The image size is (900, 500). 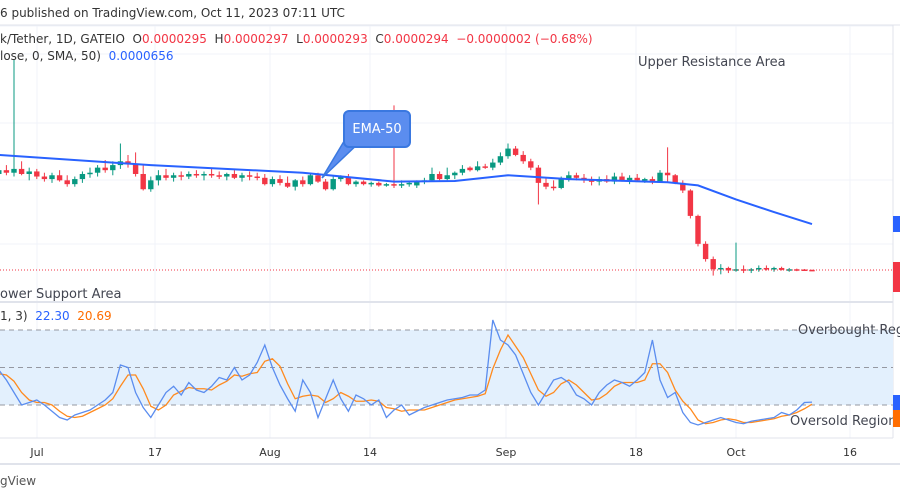 What do you see at coordinates (712, 62) in the screenshot?
I see `upper-resistance-label: Upper Resistance Area` at bounding box center [712, 62].